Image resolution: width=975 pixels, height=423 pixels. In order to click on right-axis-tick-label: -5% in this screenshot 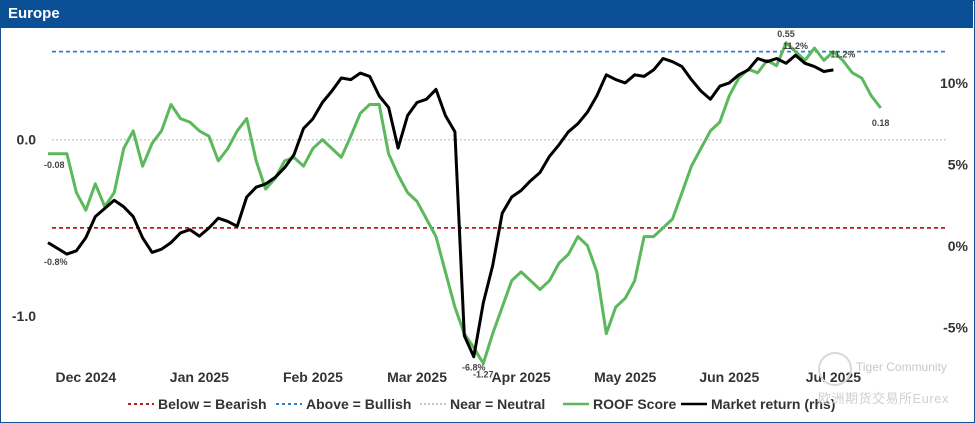, I will do `click(955, 327)`.